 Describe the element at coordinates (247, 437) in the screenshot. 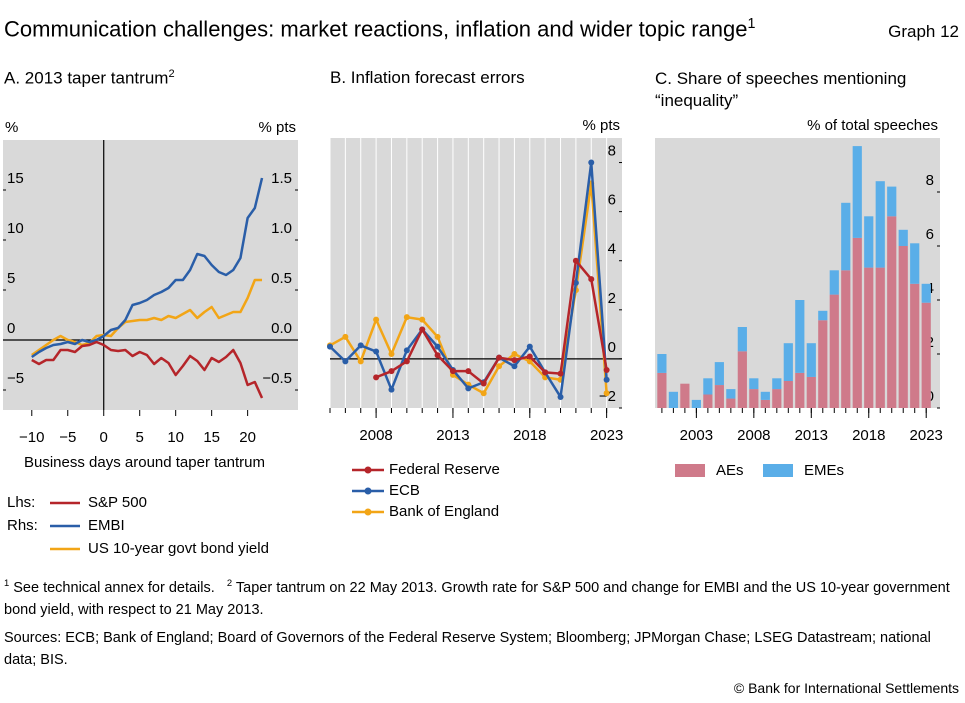

I see `x-tick-label: 20` at that location.